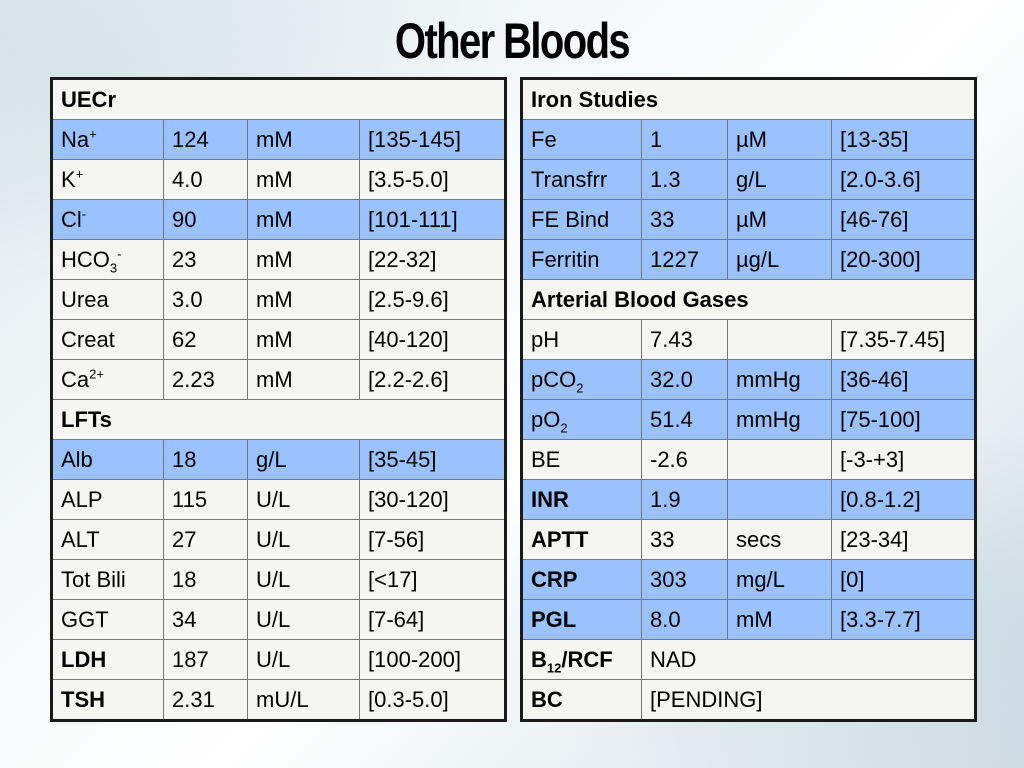 The image size is (1024, 768). I want to click on test-name: BE, so click(581, 459).